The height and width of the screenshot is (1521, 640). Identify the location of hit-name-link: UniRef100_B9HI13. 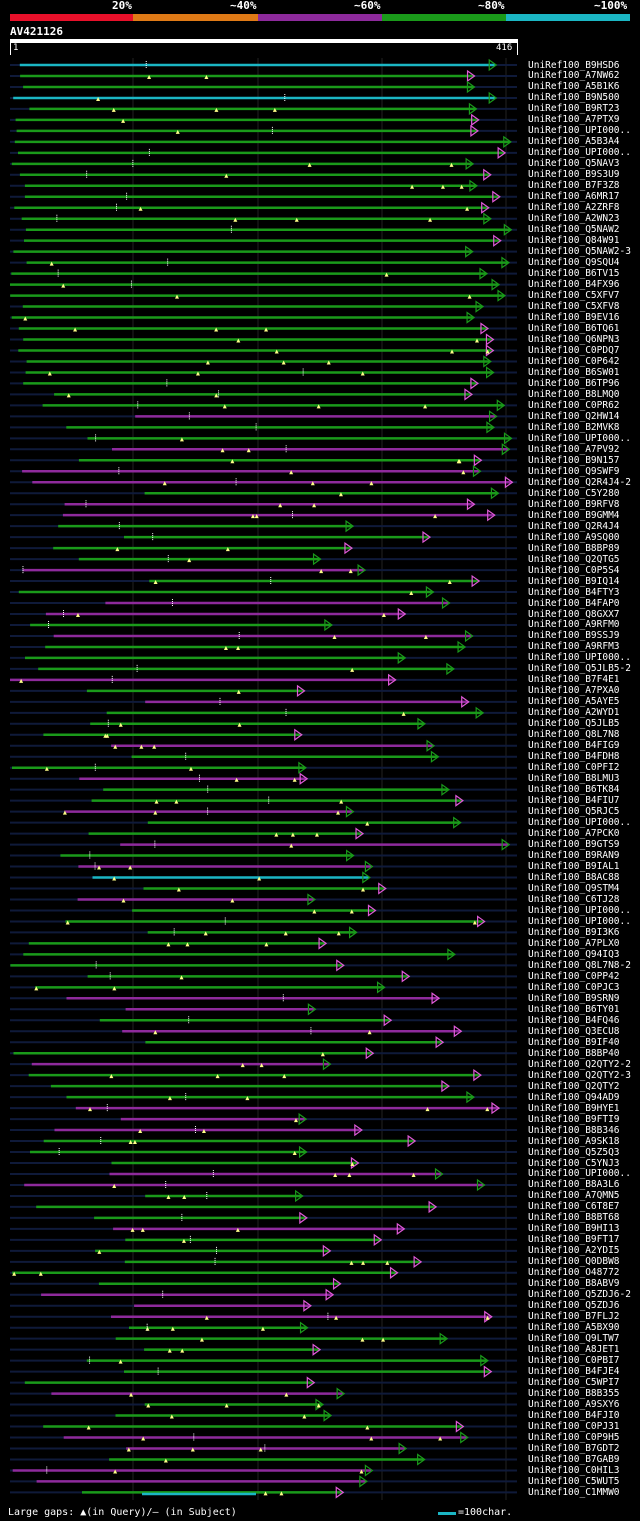
(574, 1229).